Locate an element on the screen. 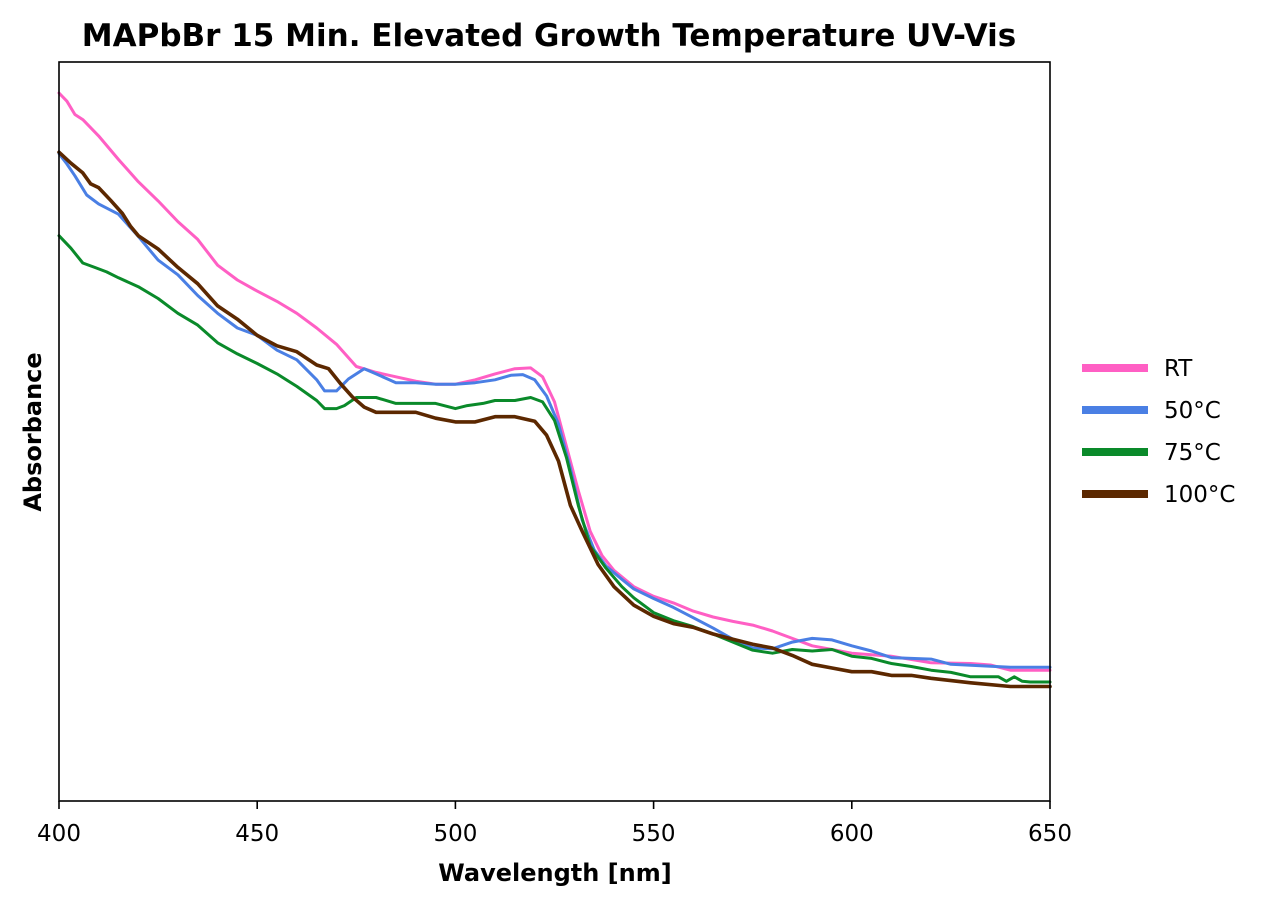 Image resolution: width=1285 pixels, height=908 pixels. x-tick-label: 600 is located at coordinates (852, 834).